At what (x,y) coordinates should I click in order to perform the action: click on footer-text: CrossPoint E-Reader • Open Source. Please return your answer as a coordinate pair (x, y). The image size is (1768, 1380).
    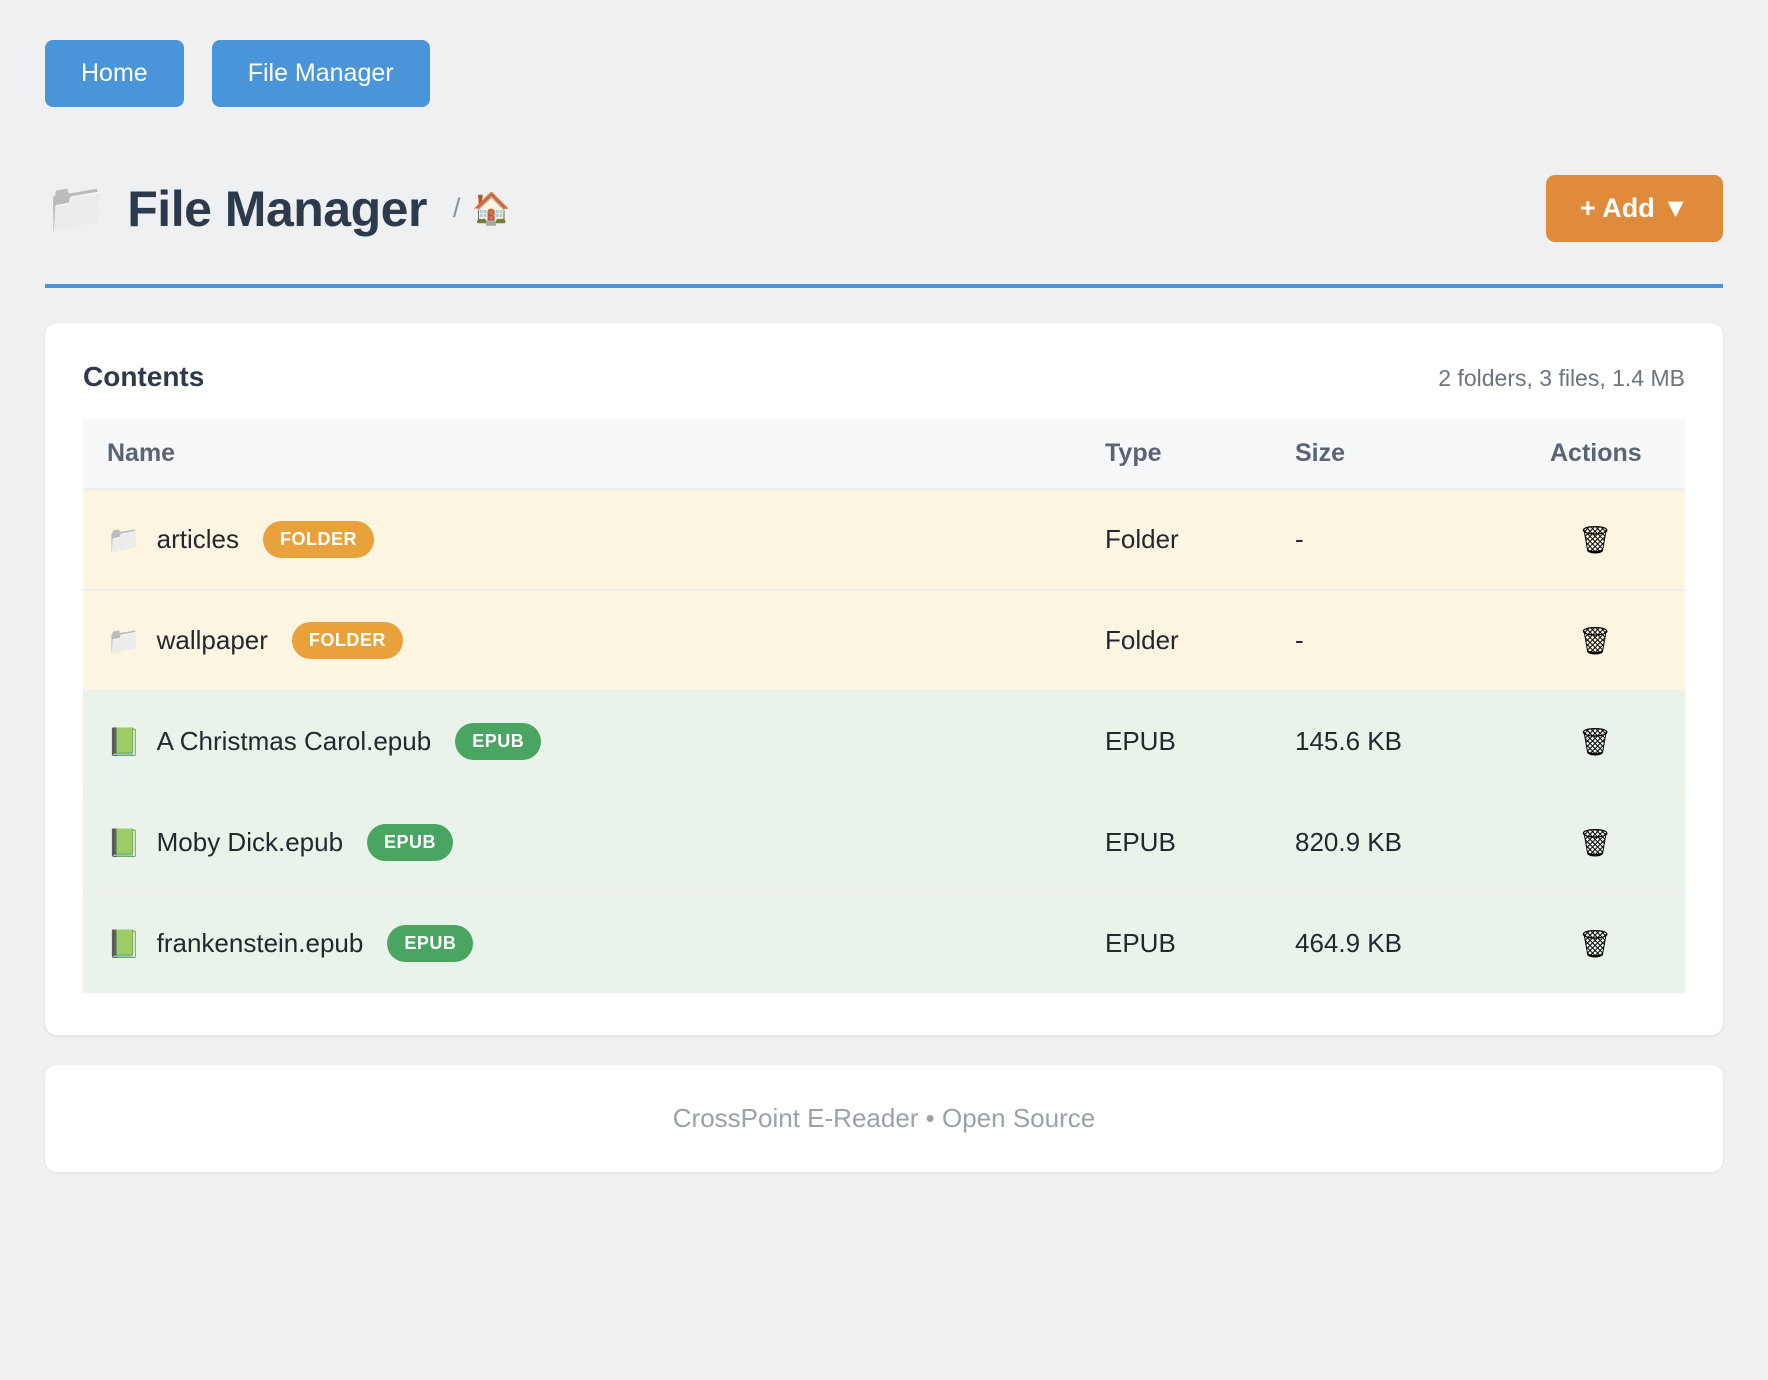
    Looking at the image, I should click on (884, 1118).